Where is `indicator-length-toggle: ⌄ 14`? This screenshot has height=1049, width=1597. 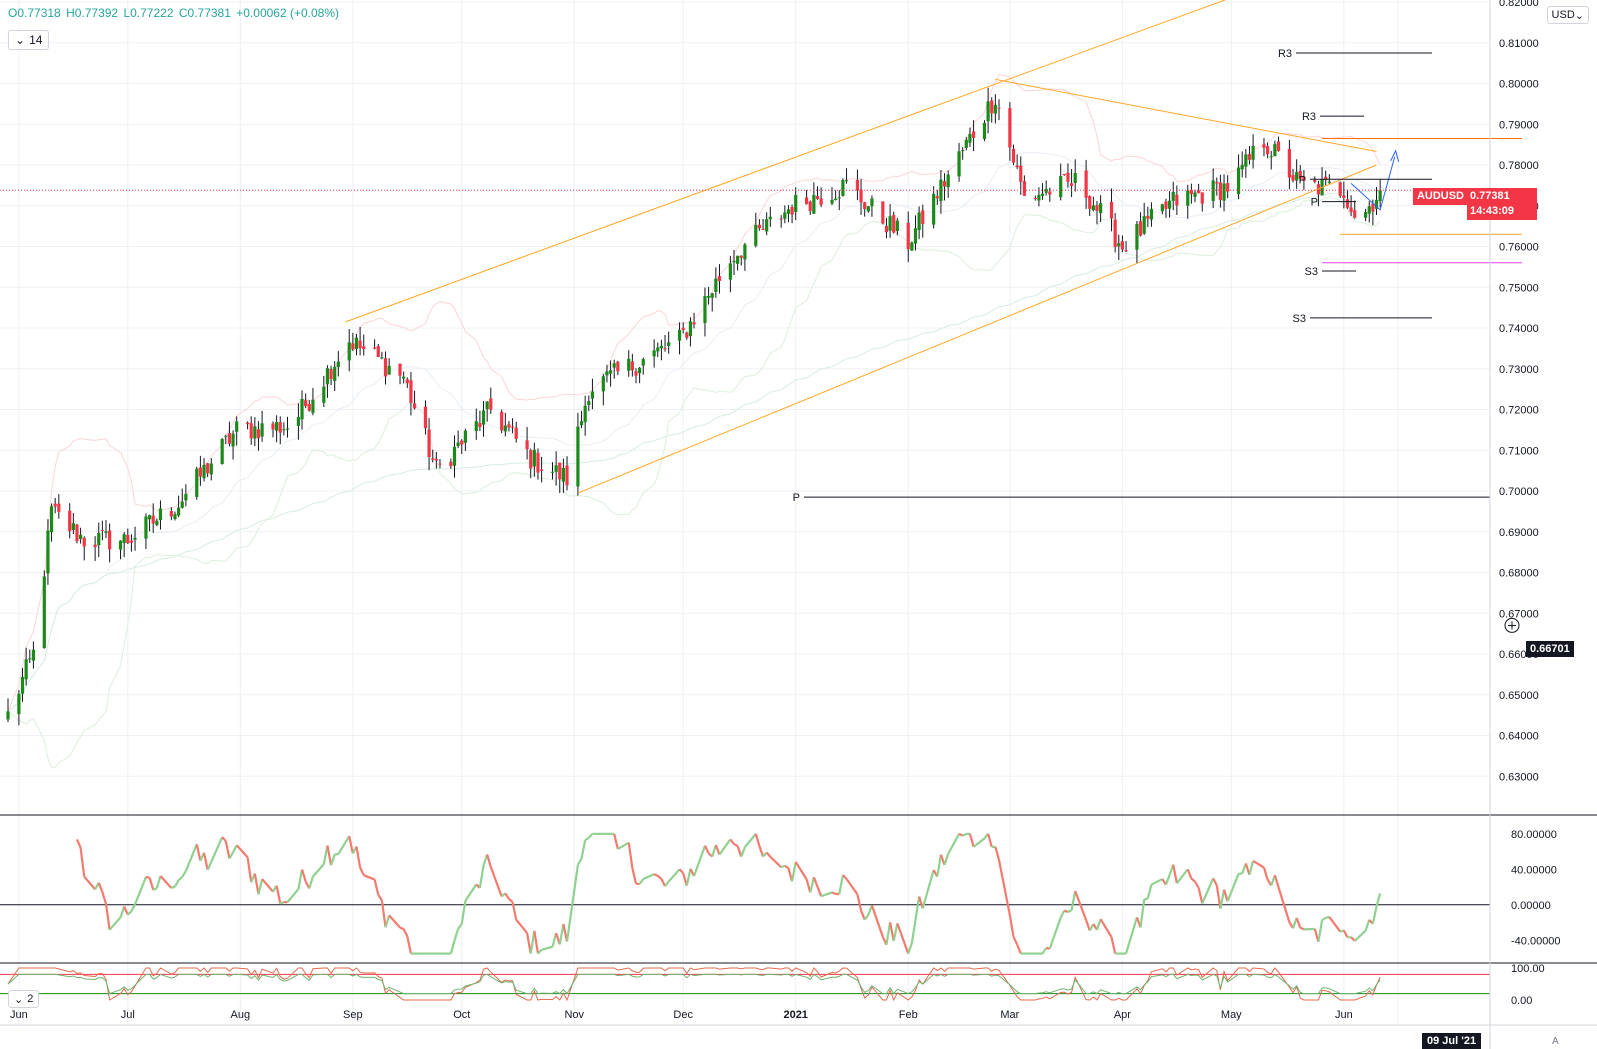 indicator-length-toggle: ⌄ 14 is located at coordinates (29, 40).